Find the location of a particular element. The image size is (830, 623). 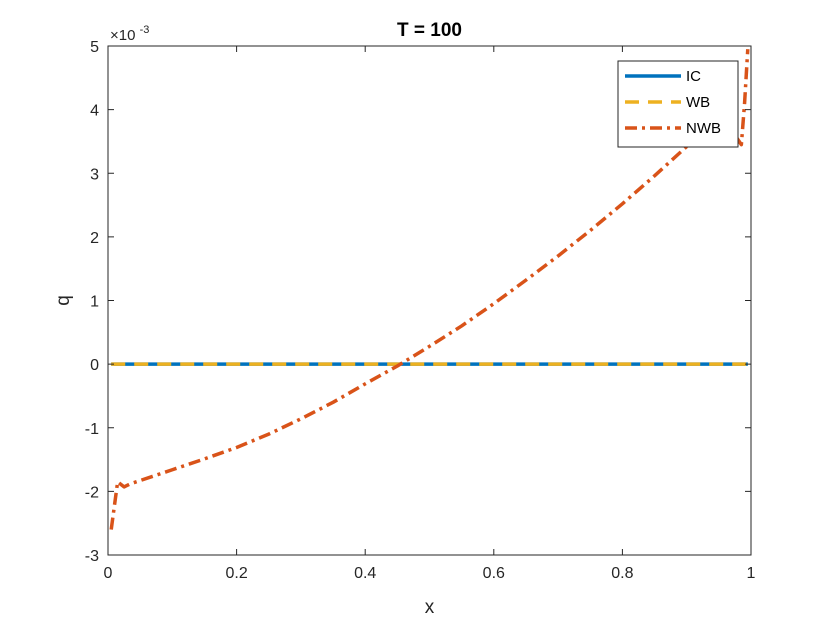

x-tick-label: 0.6 is located at coordinates (494, 573).